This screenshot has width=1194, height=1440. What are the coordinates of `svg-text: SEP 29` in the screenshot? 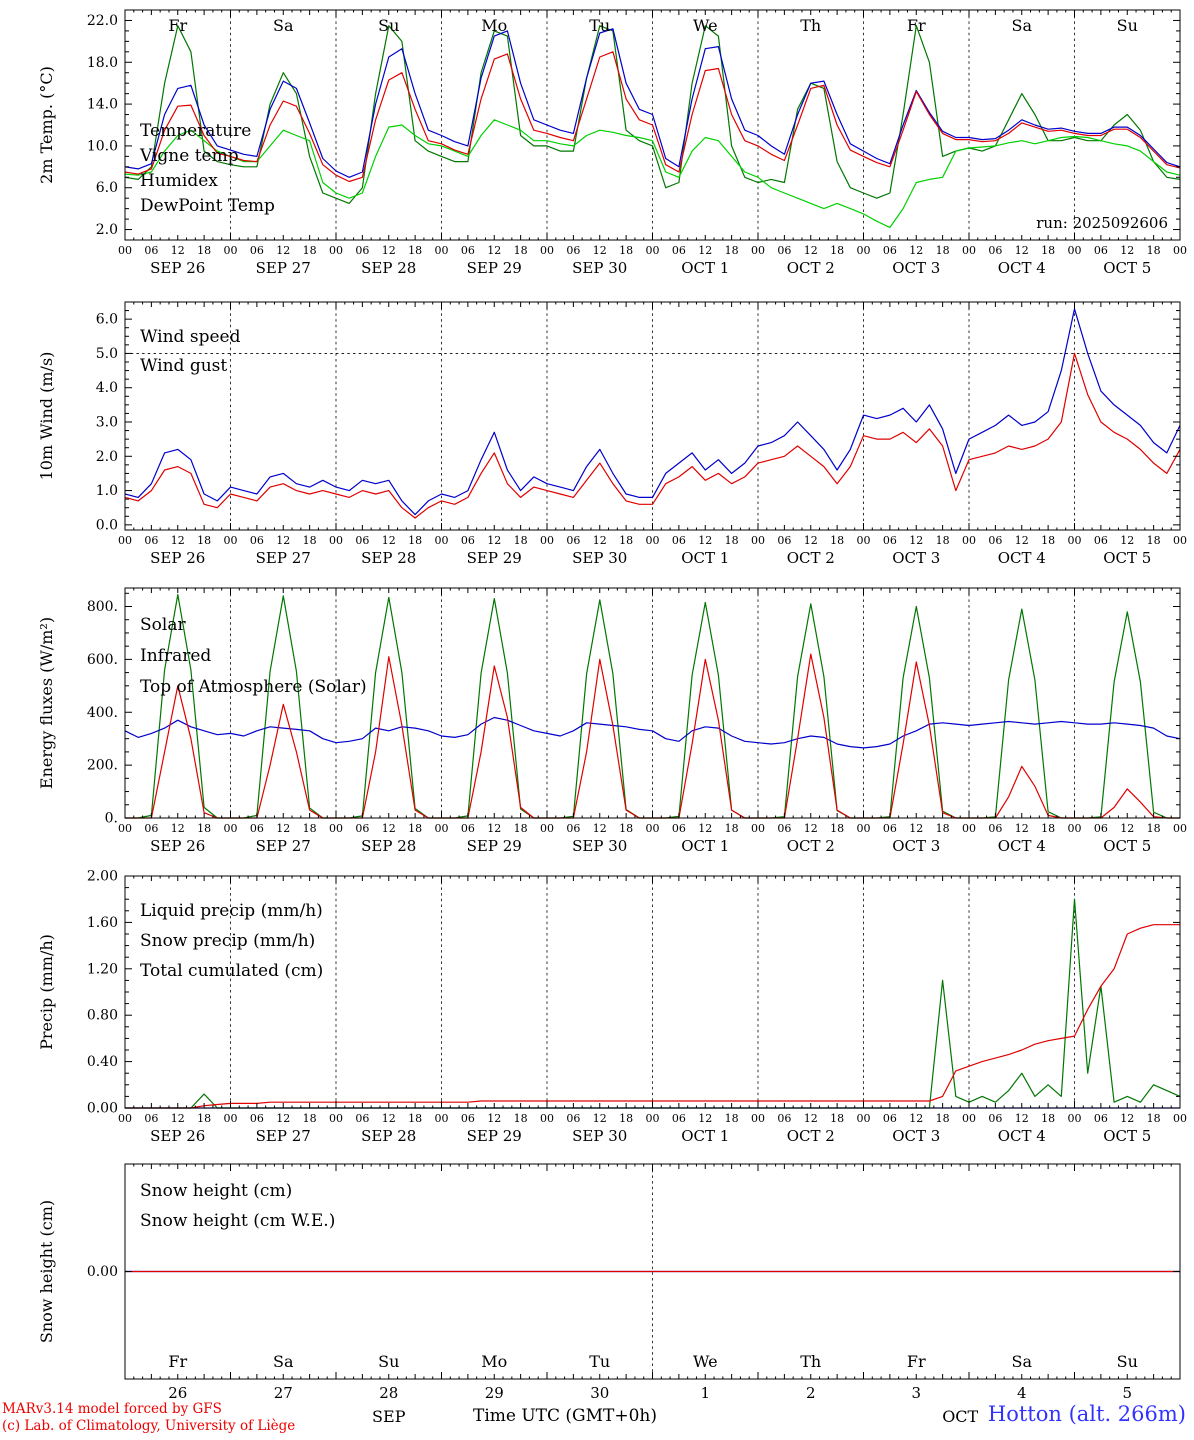 It's located at (494, 1136).